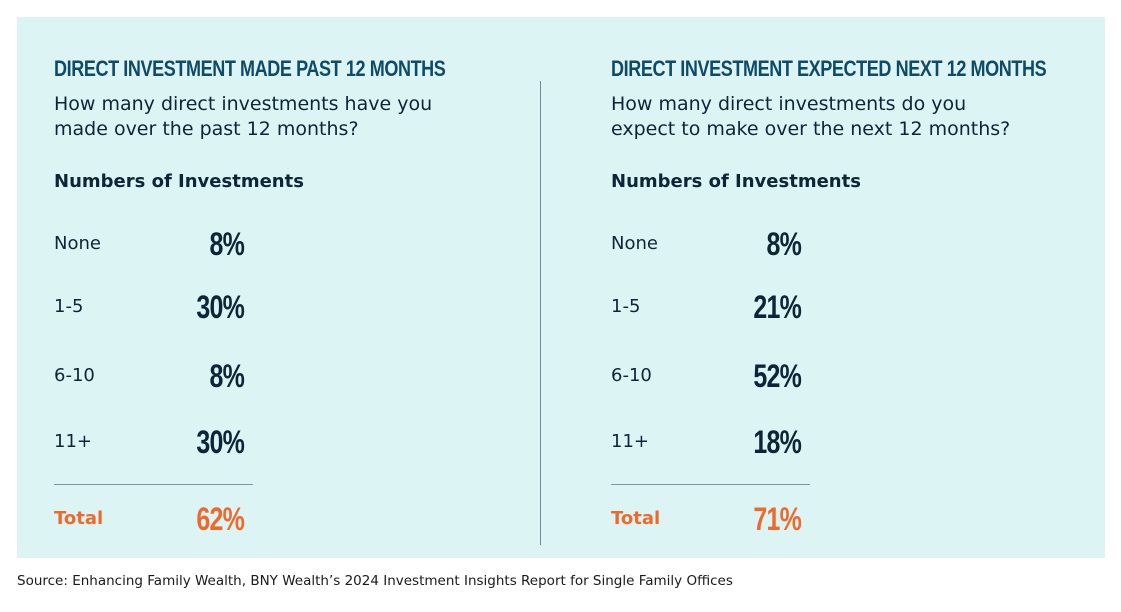 The image size is (1121, 612). What do you see at coordinates (777, 442) in the screenshot?
I see `row-value-11-plus: 18%` at bounding box center [777, 442].